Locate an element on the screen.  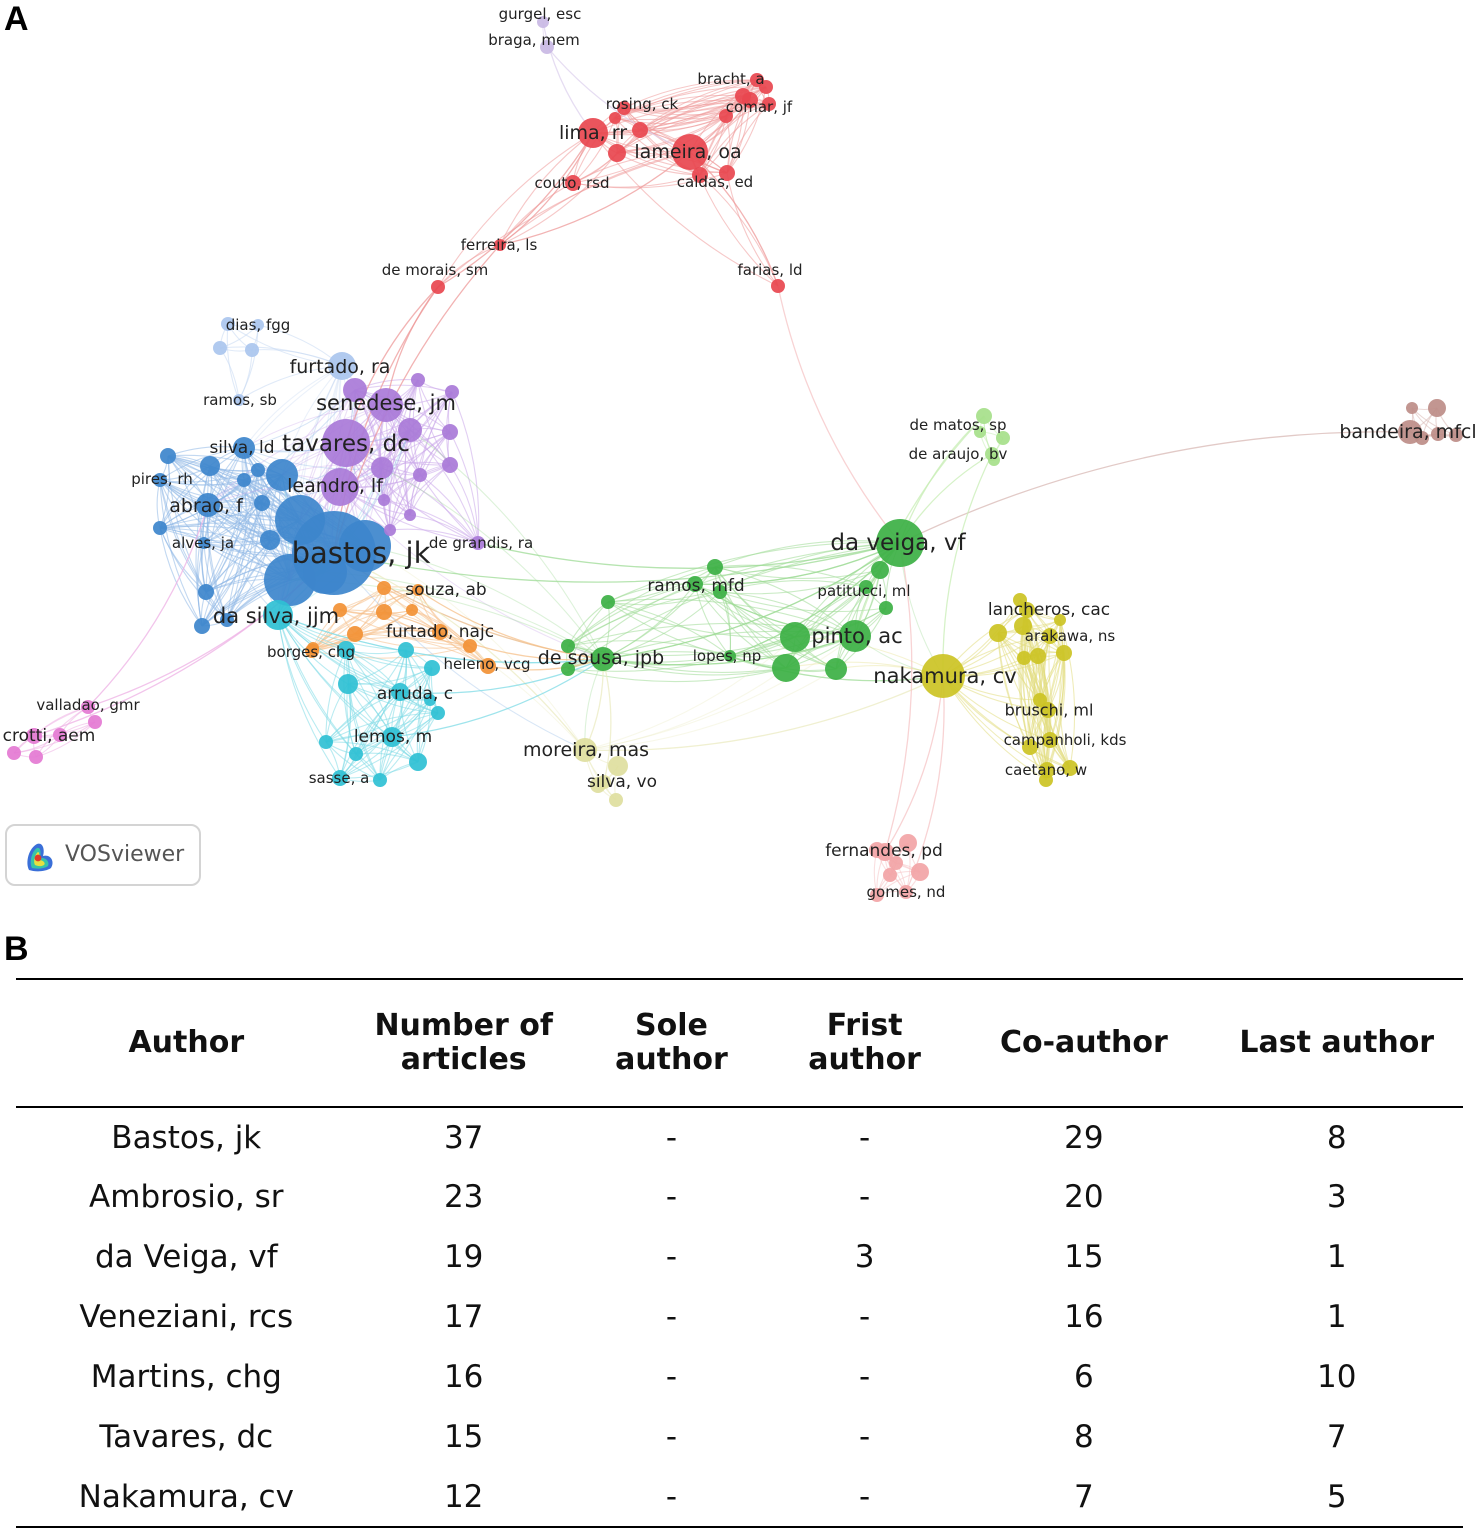
table-row: da Veiga, vf 19 - 3 15 1 is located at coordinates (739, 1257).